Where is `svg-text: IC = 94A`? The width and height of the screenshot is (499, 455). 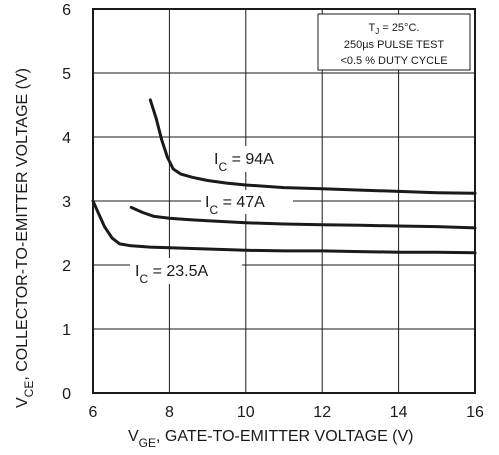 svg-text: IC = 94A is located at coordinates (244, 162).